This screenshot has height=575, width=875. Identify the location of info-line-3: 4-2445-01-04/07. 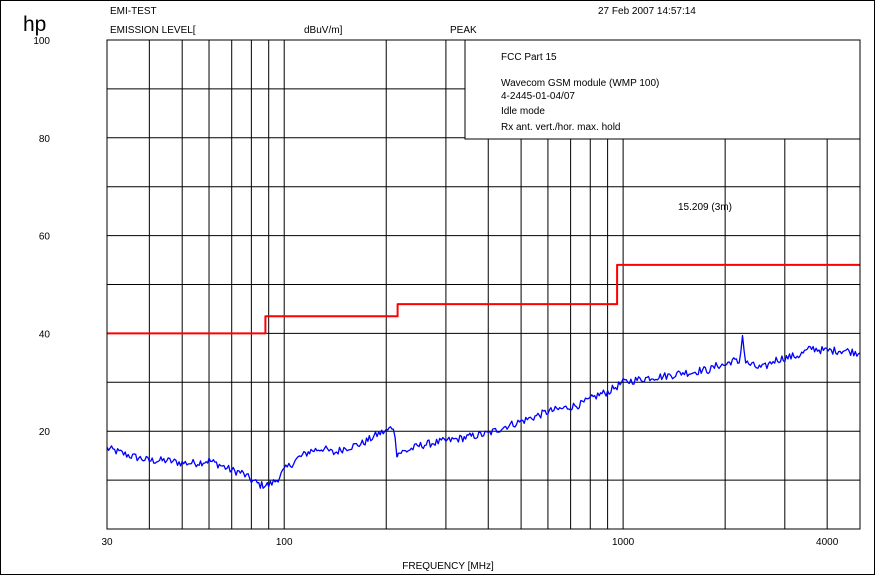
(538, 96).